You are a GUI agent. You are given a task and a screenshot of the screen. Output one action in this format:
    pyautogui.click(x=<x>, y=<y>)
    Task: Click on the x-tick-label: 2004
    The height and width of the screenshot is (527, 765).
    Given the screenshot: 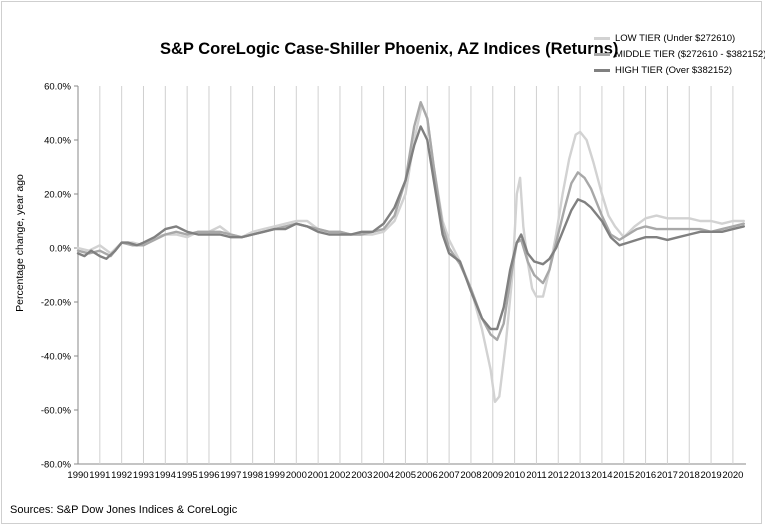 What is the action you would take?
    pyautogui.click(x=383, y=475)
    